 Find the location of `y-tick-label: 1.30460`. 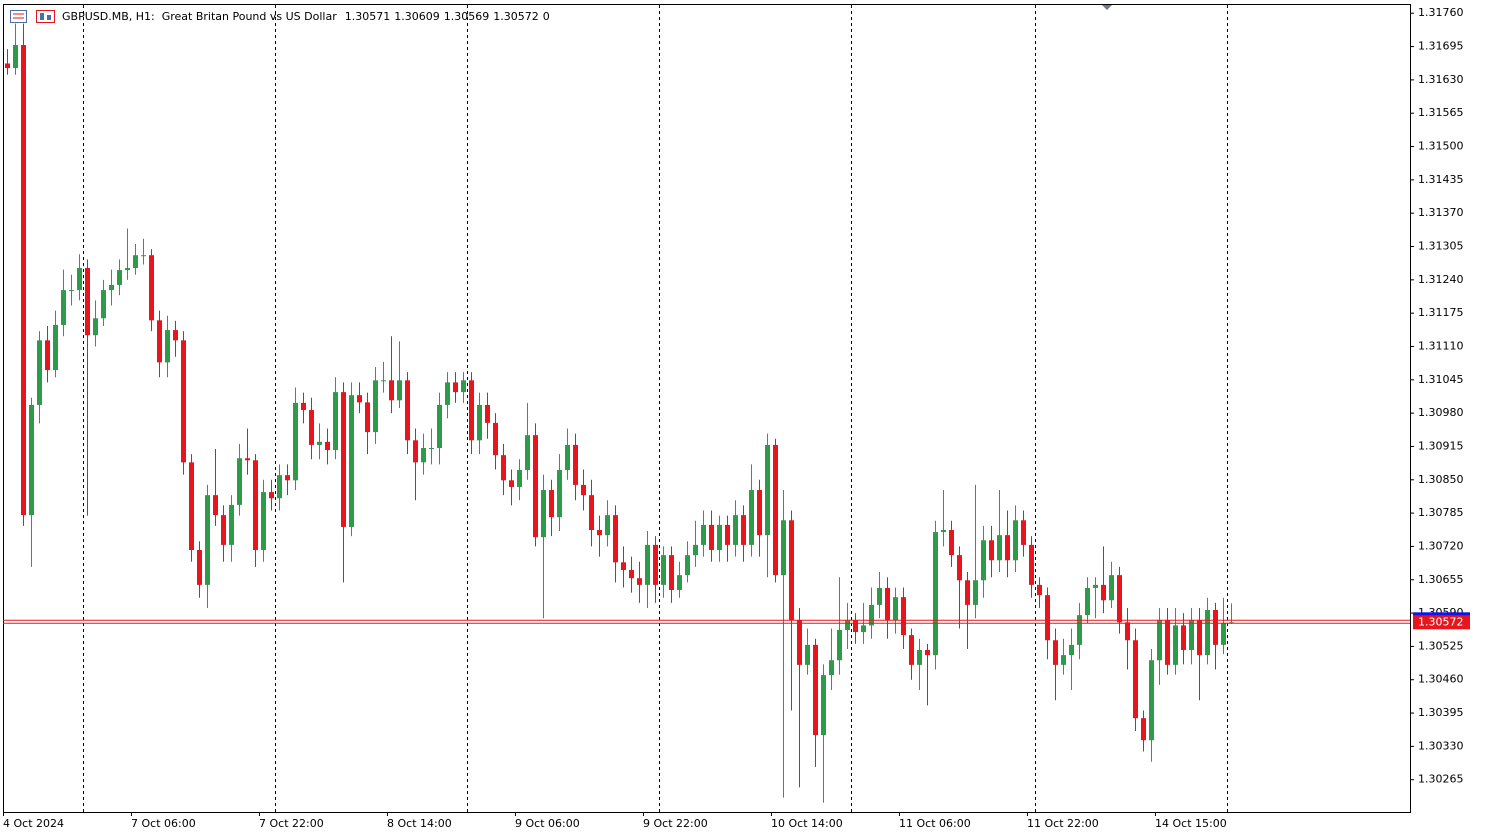

y-tick-label: 1.30460 is located at coordinates (1441, 679).